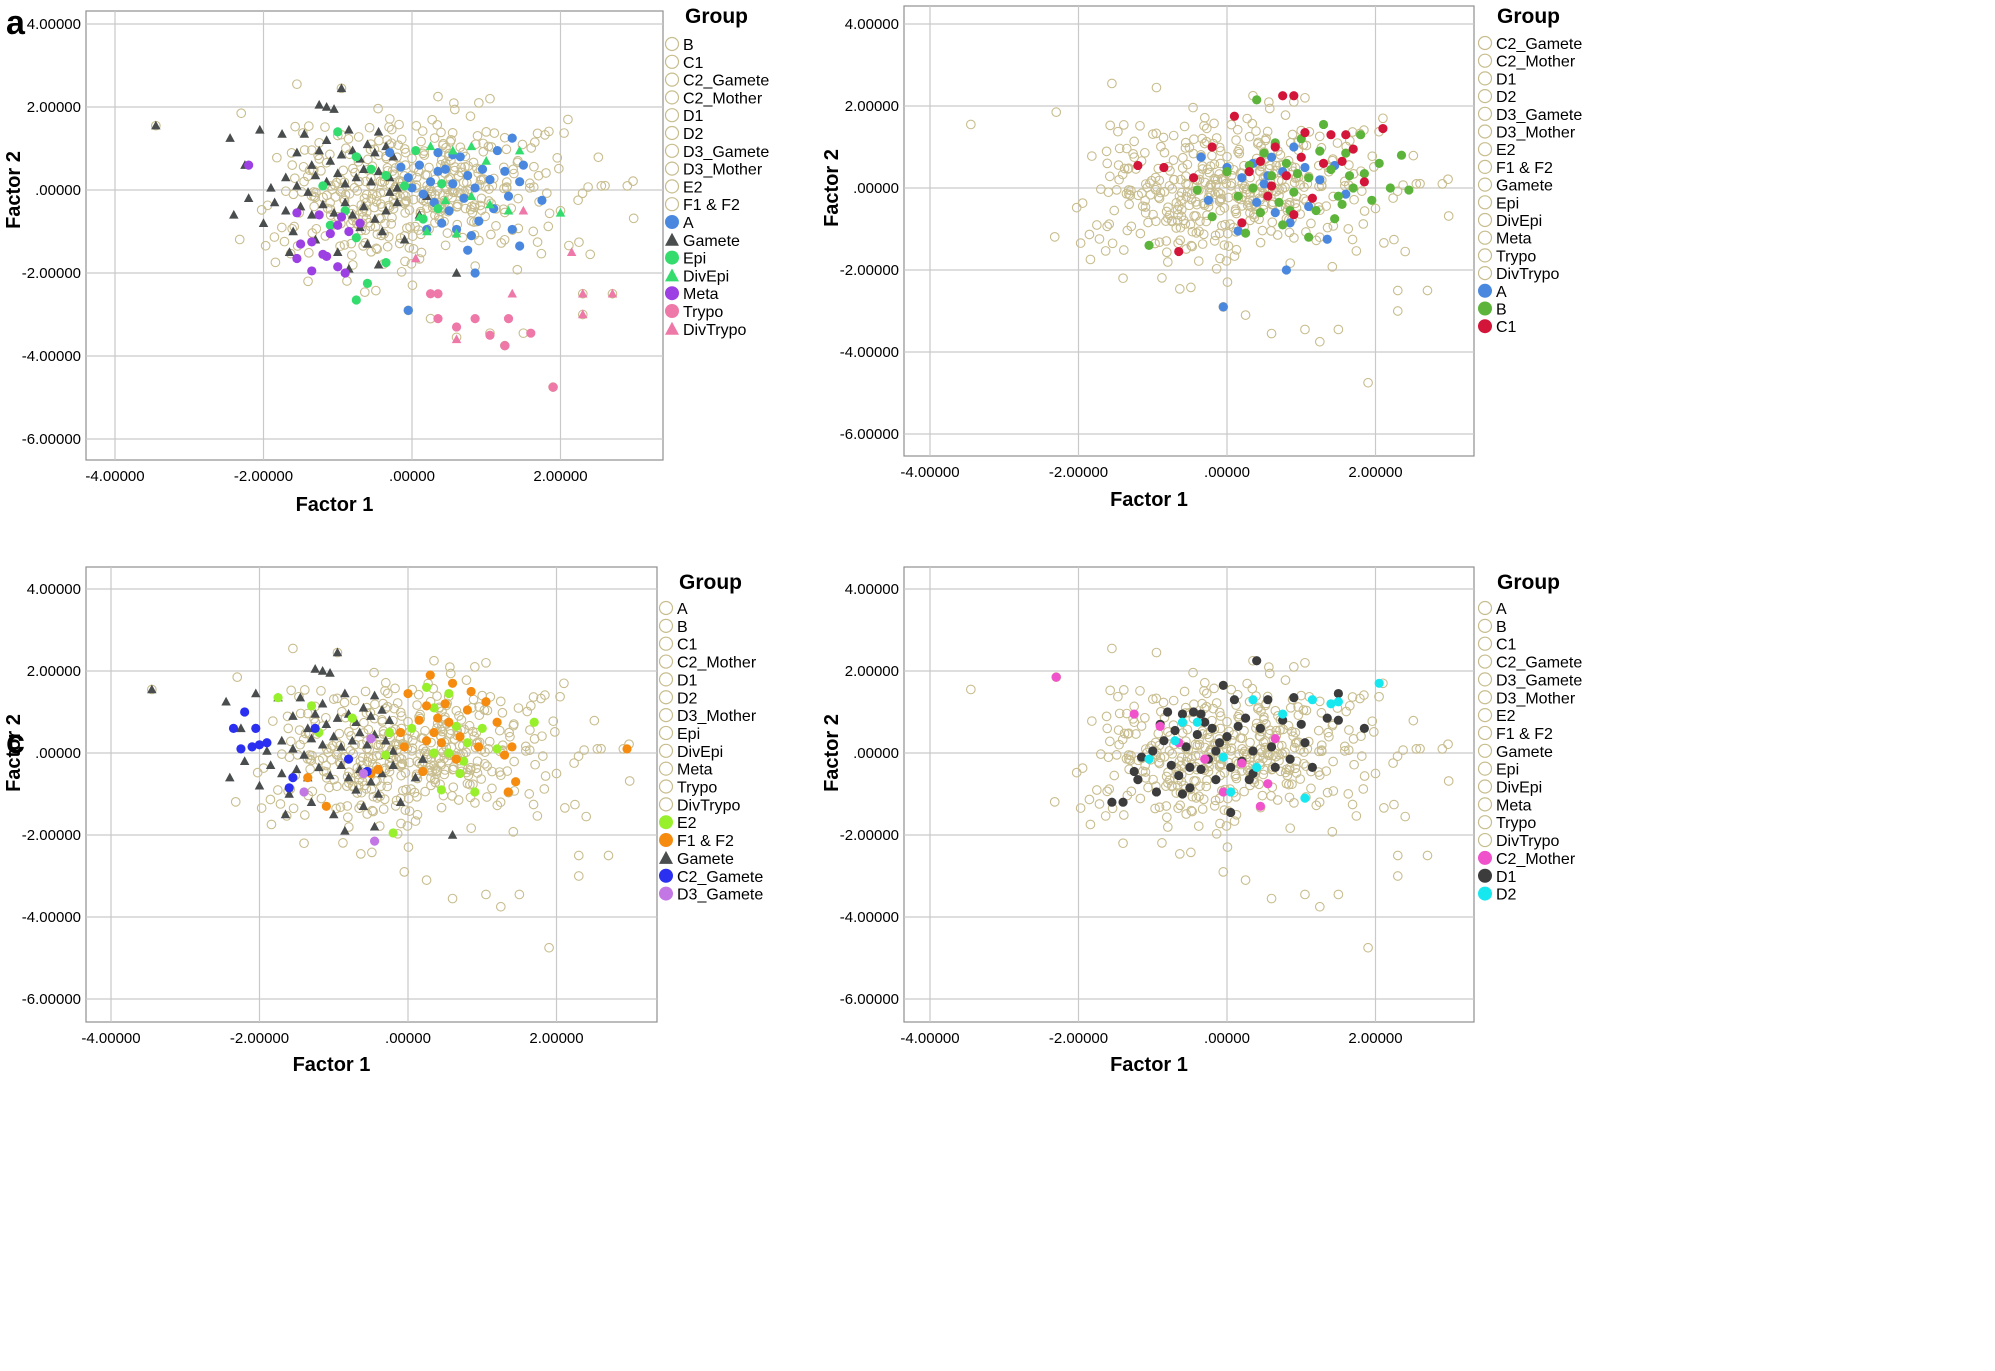 The width and height of the screenshot is (1995, 1371). I want to click on x-axis-label: Factor 1, so click(1149, 500).